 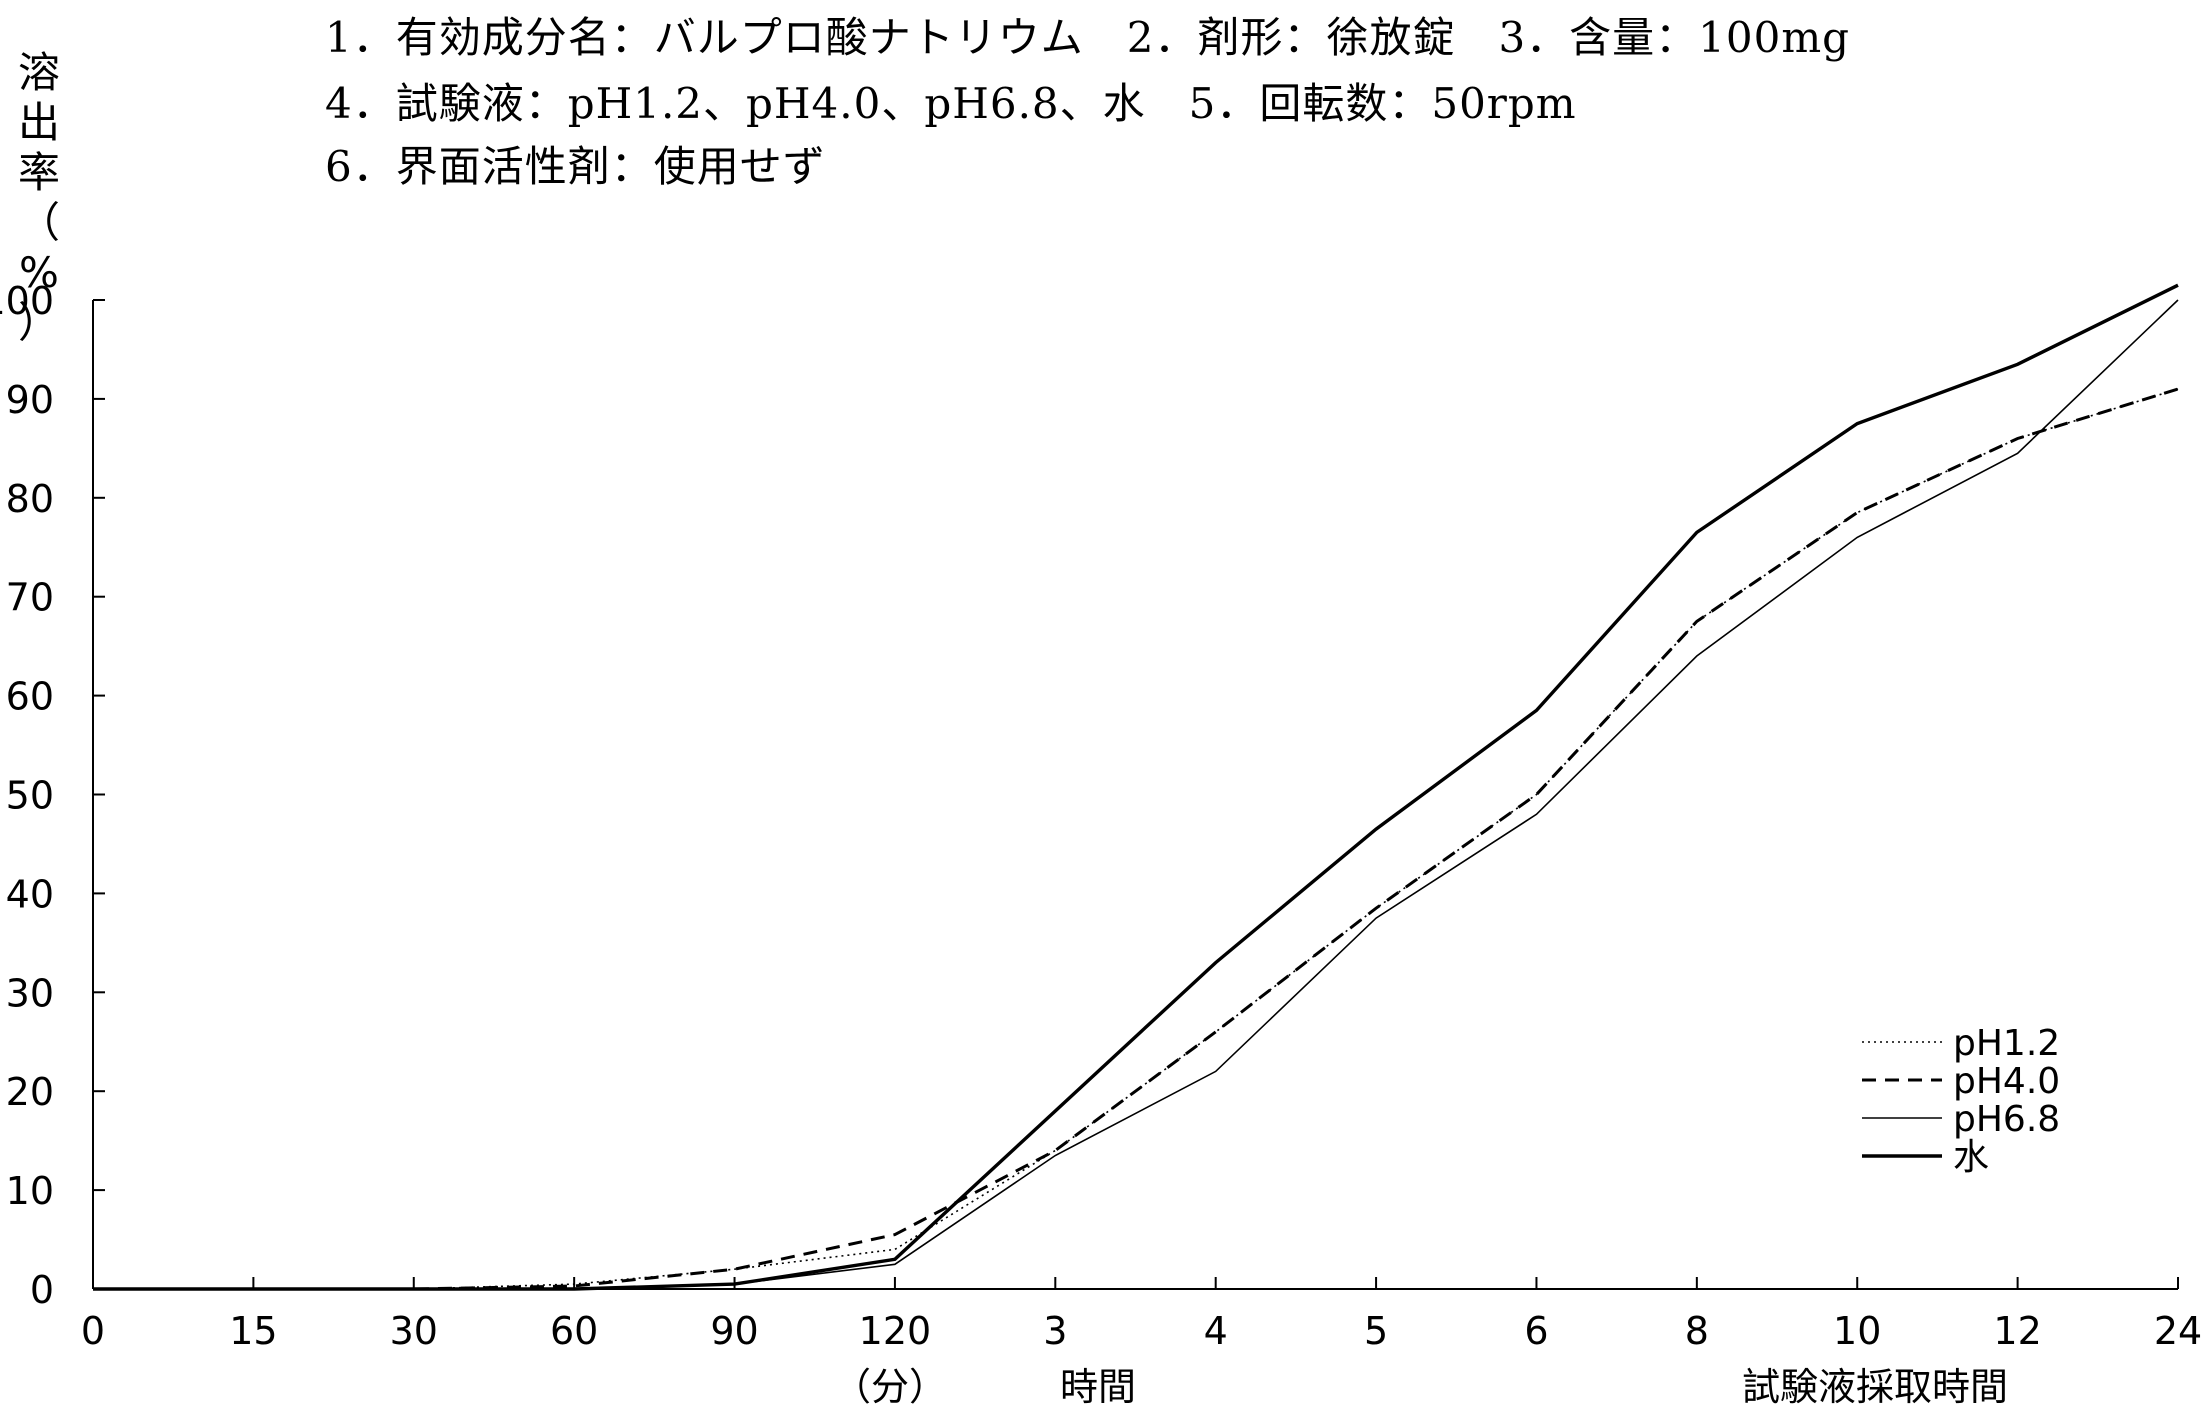 I want to click on test-condition-line-1: 1．有効成分名：バルプロ酸ナトリウム 2．剤形：徐放錠 3．含量：100mg, so click(x=1088, y=37).